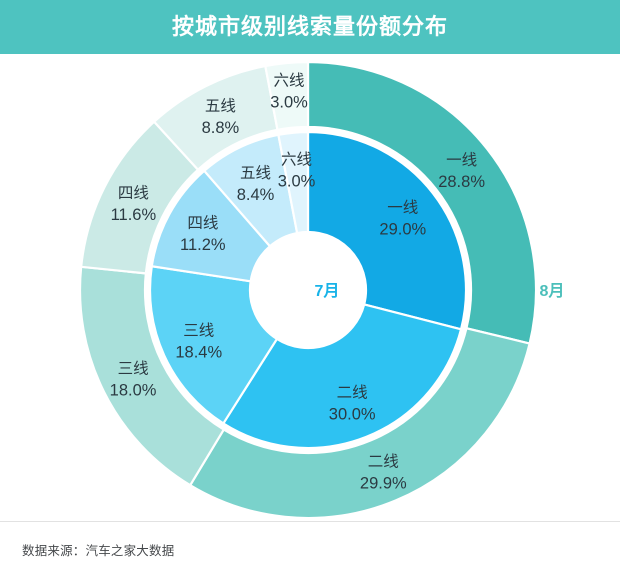  I want to click on slice-label-outer-五线: 五线, so click(220, 106).